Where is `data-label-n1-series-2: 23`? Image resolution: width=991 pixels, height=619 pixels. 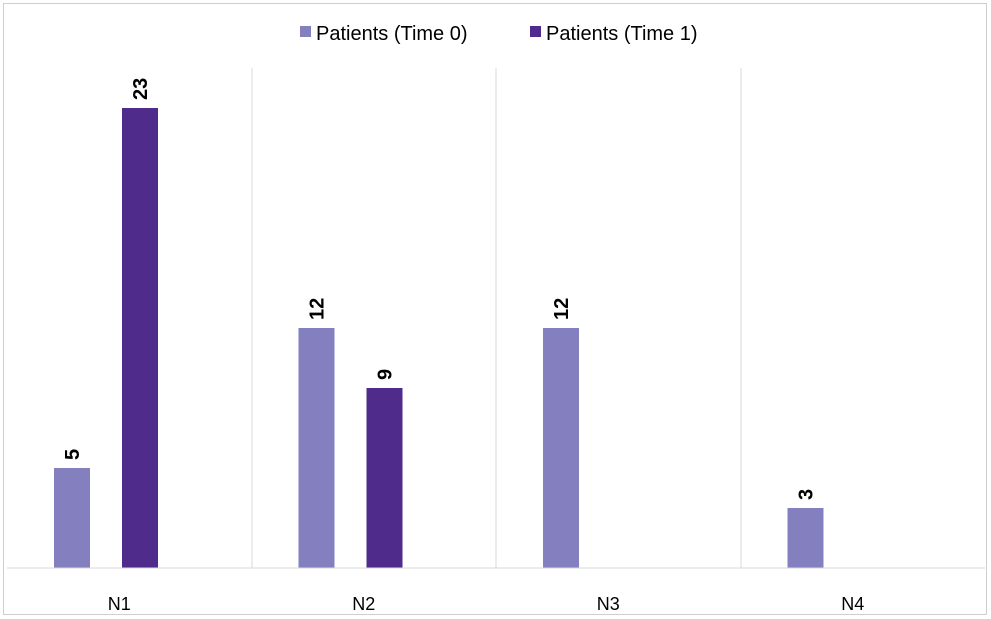 data-label-n1-series-2: 23 is located at coordinates (141, 89).